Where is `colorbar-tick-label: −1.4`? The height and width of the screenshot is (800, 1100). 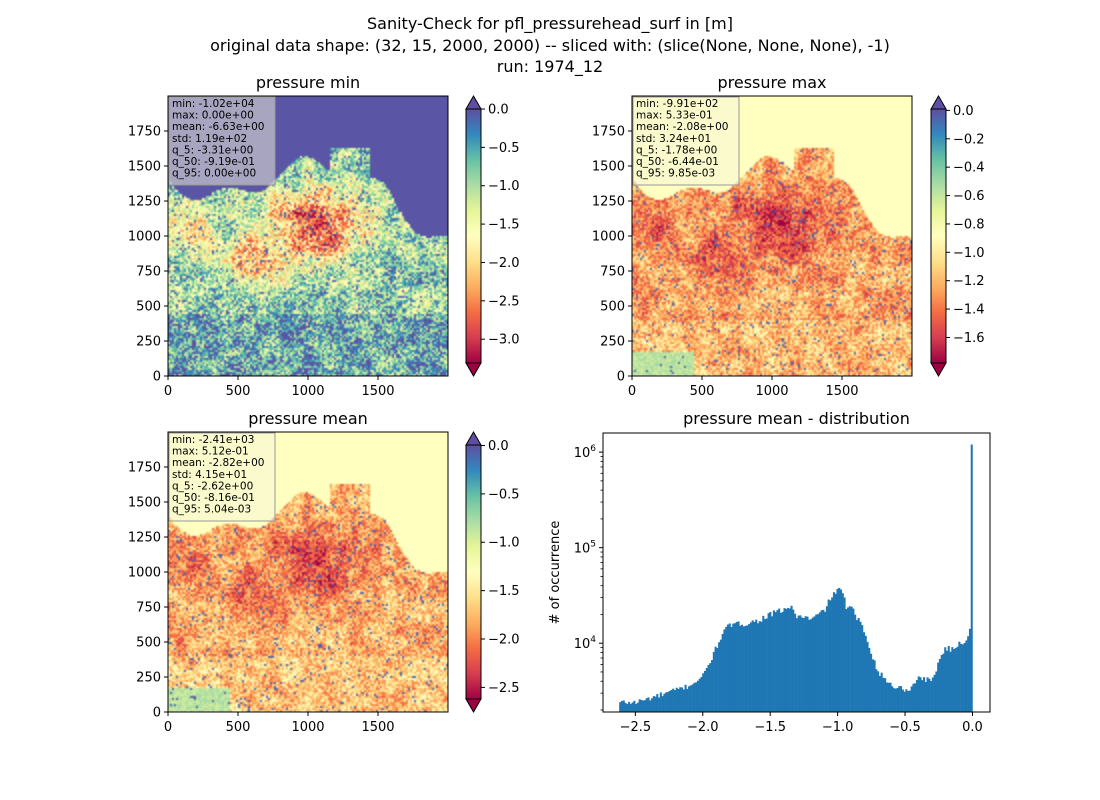
colorbar-tick-label: −1.4 is located at coordinates (969, 310).